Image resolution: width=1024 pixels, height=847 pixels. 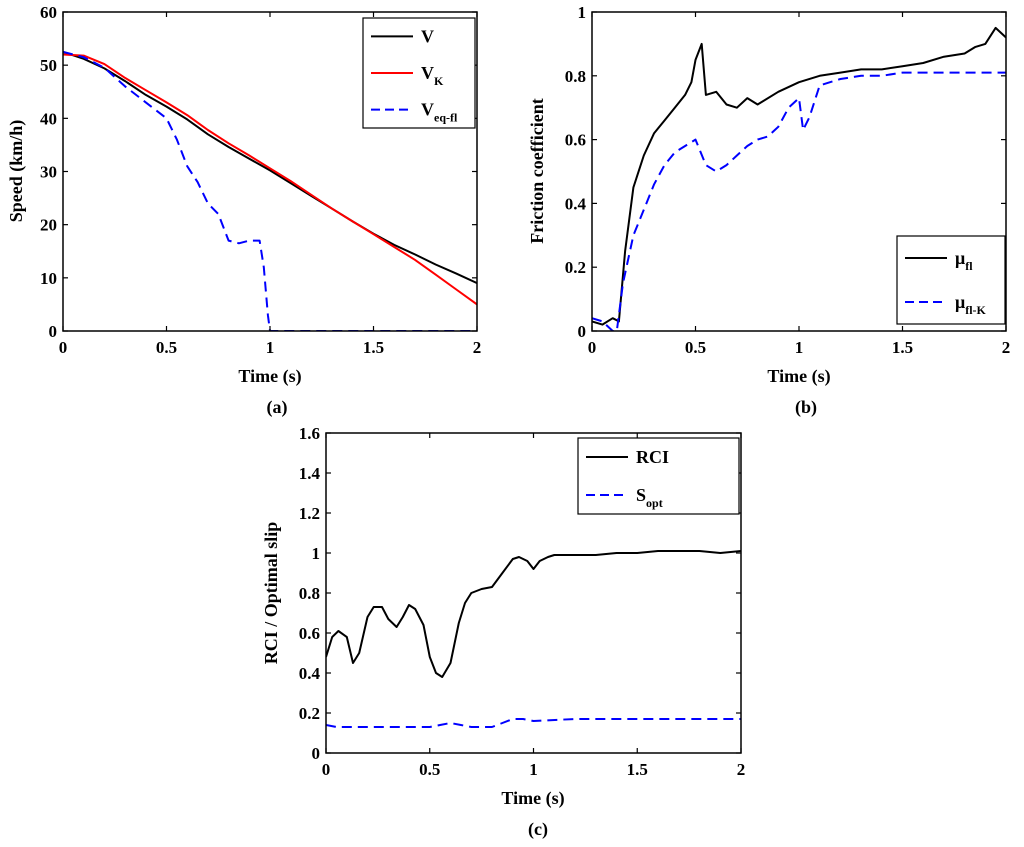 I want to click on legend-label: μfl, so click(x=964, y=260).